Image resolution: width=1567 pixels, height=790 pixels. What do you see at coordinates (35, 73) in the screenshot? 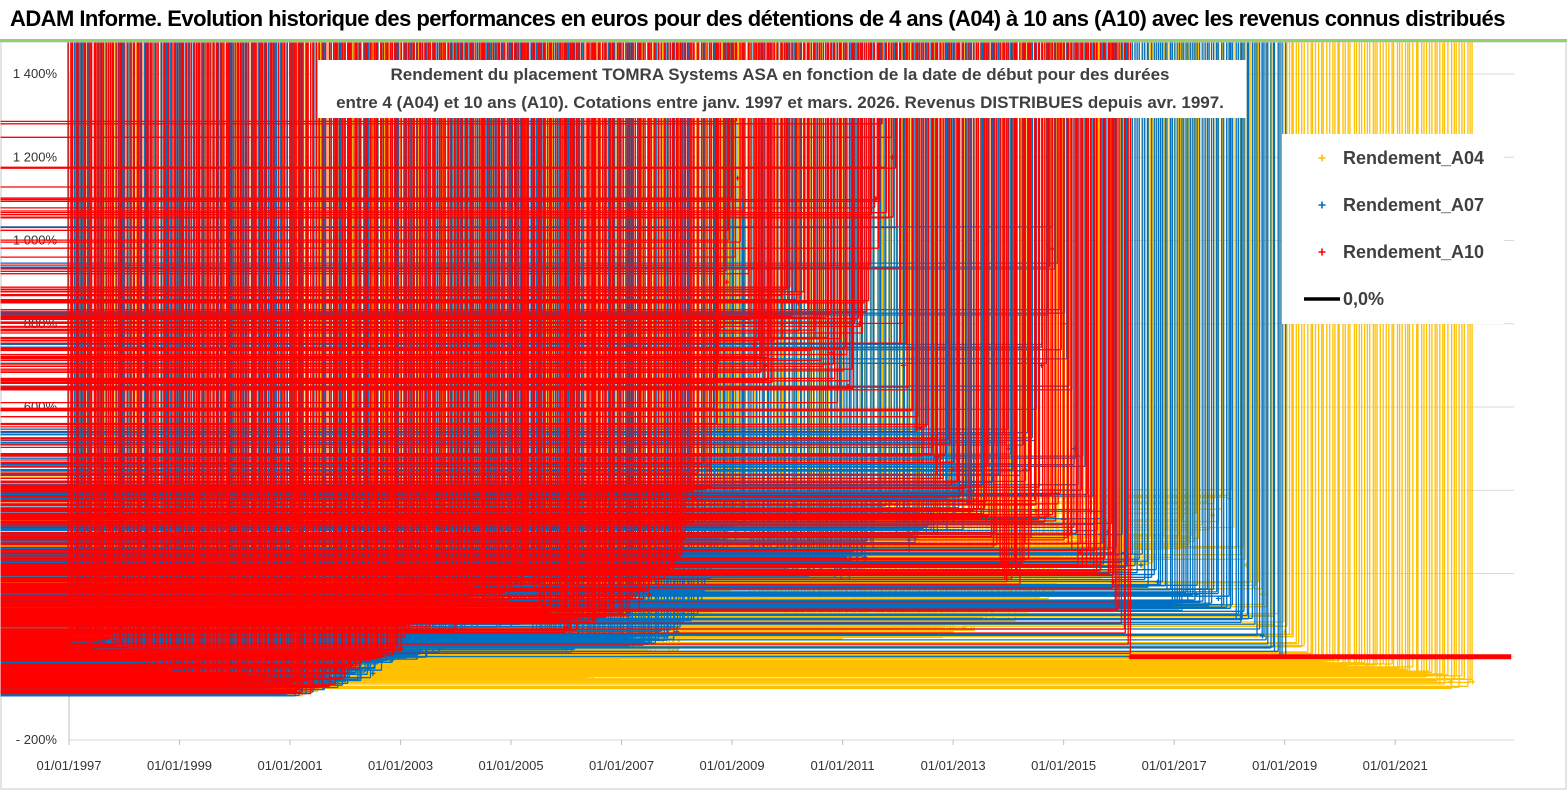
I see `y-tick-label: 1 400%` at bounding box center [35, 73].